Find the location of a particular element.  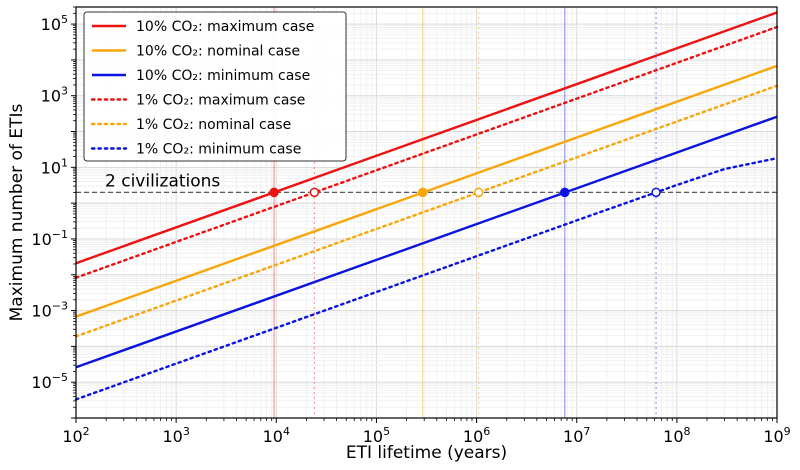

legend-label: 1% CO₂: minimum case is located at coordinates (218, 150).